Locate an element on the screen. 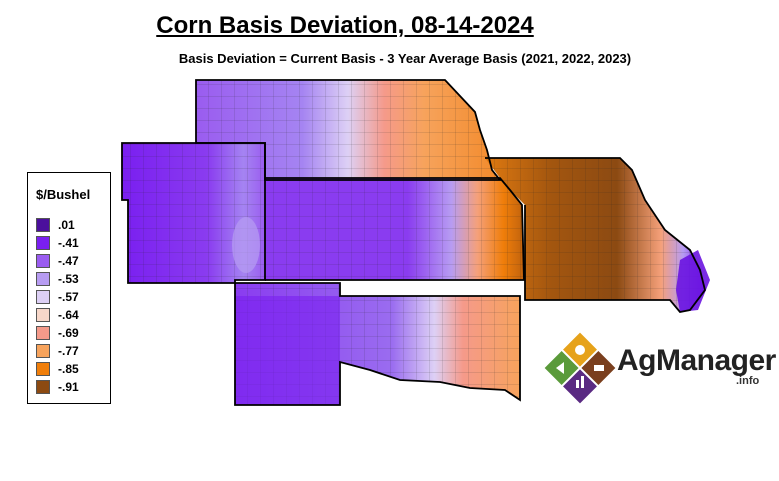  legend-label: -.64 is located at coordinates (68, 315).